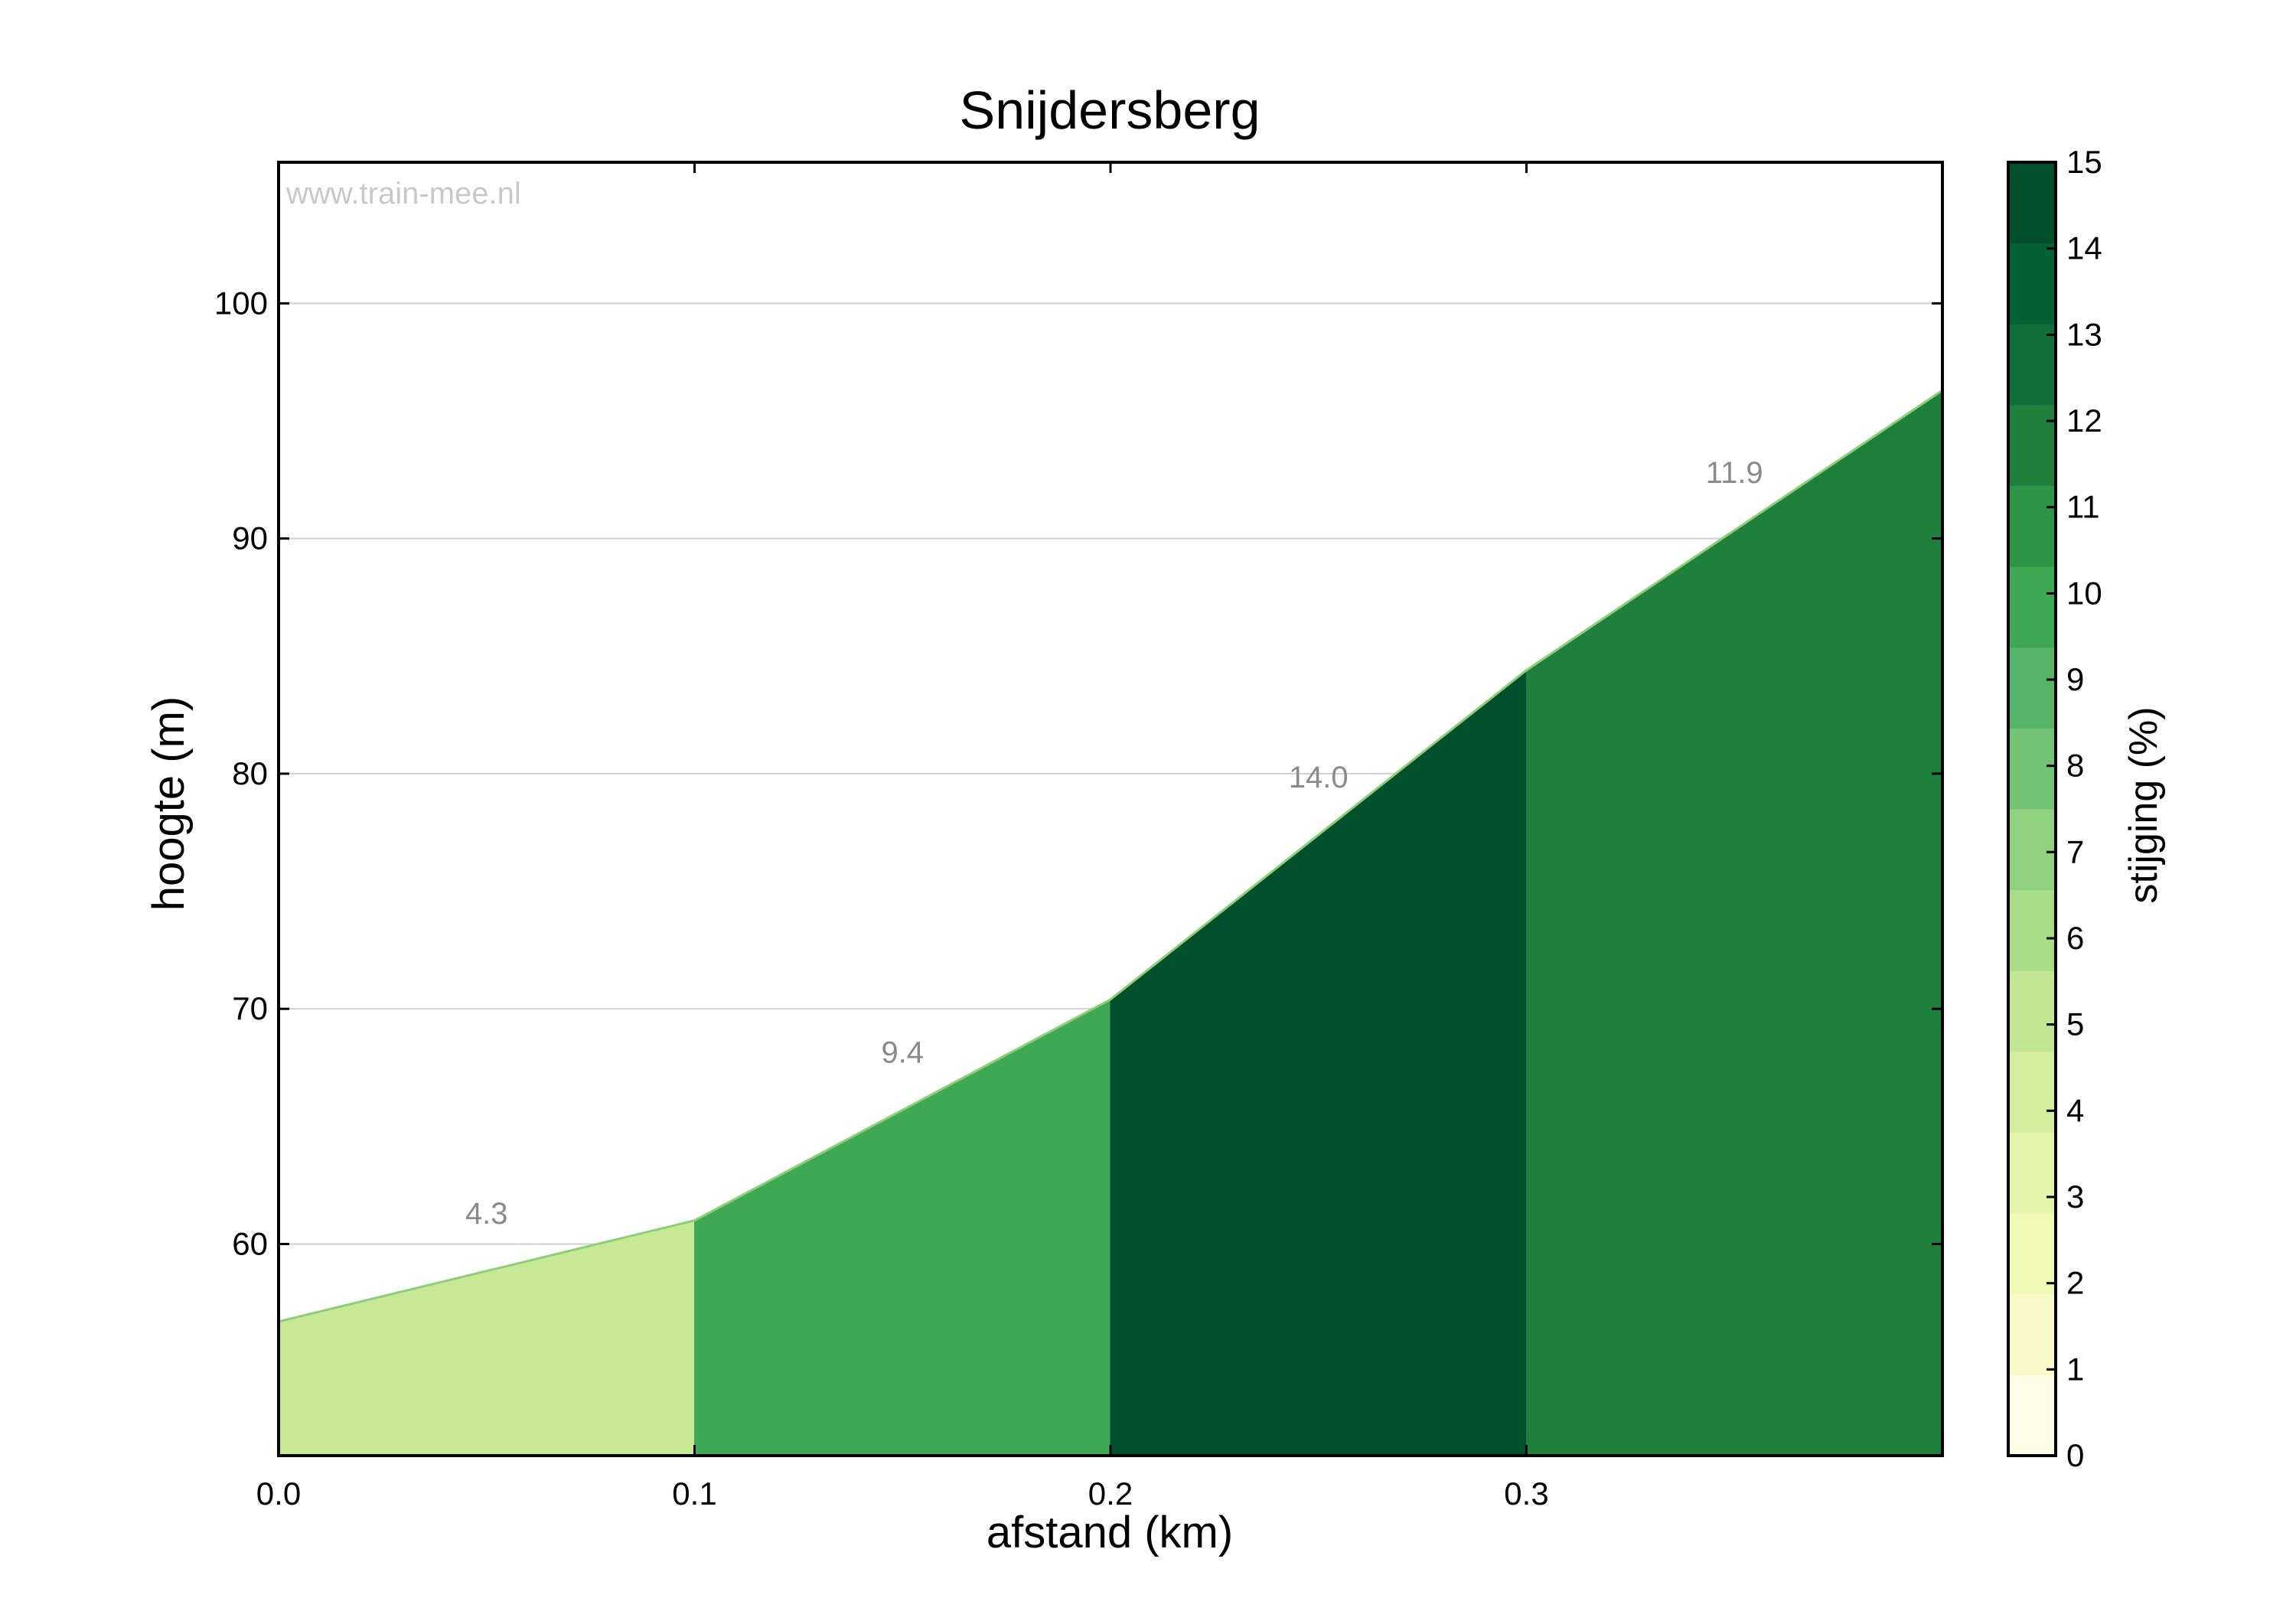 The width and height of the screenshot is (2296, 1611). Describe the element at coordinates (1526, 1494) in the screenshot. I see `x-tick-label: 0.3` at that location.